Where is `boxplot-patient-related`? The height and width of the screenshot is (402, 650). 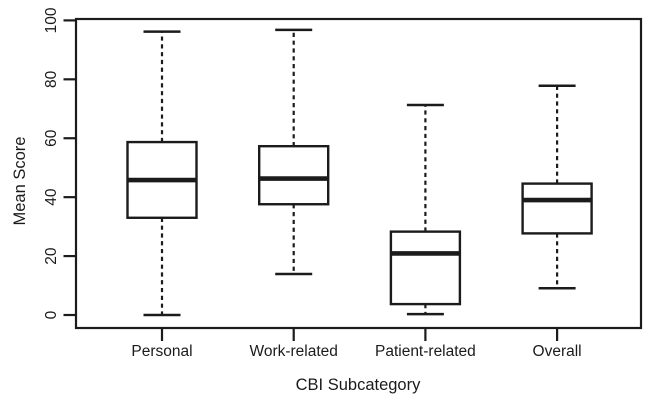 boxplot-patient-related is located at coordinates (425, 209).